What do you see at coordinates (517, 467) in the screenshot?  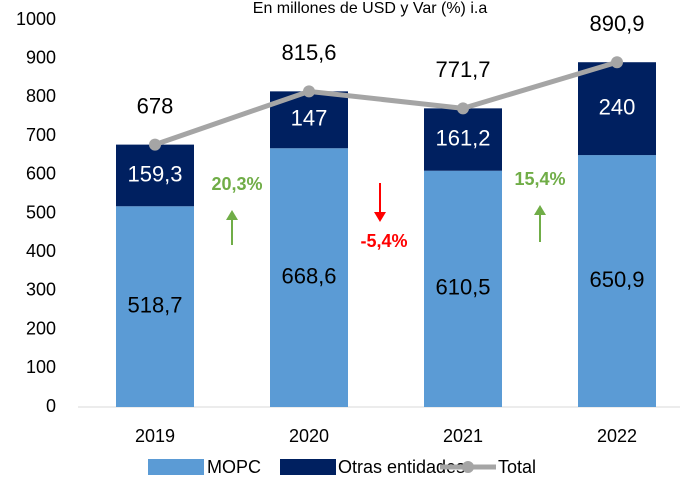 I see `legend-label: Total` at bounding box center [517, 467].